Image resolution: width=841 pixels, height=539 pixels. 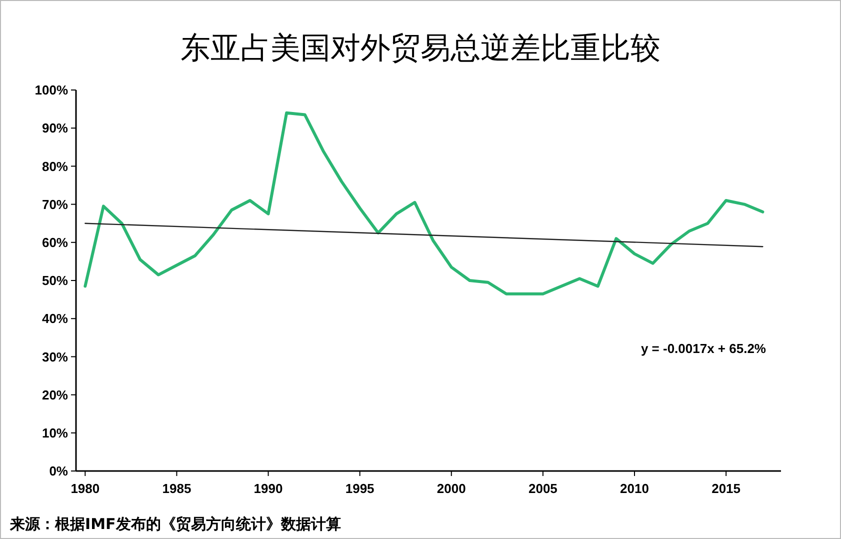 What do you see at coordinates (175, 524) in the screenshot?
I see `source-note: 来源：根据IMF发布的《贸易方向统计》数据计算` at bounding box center [175, 524].